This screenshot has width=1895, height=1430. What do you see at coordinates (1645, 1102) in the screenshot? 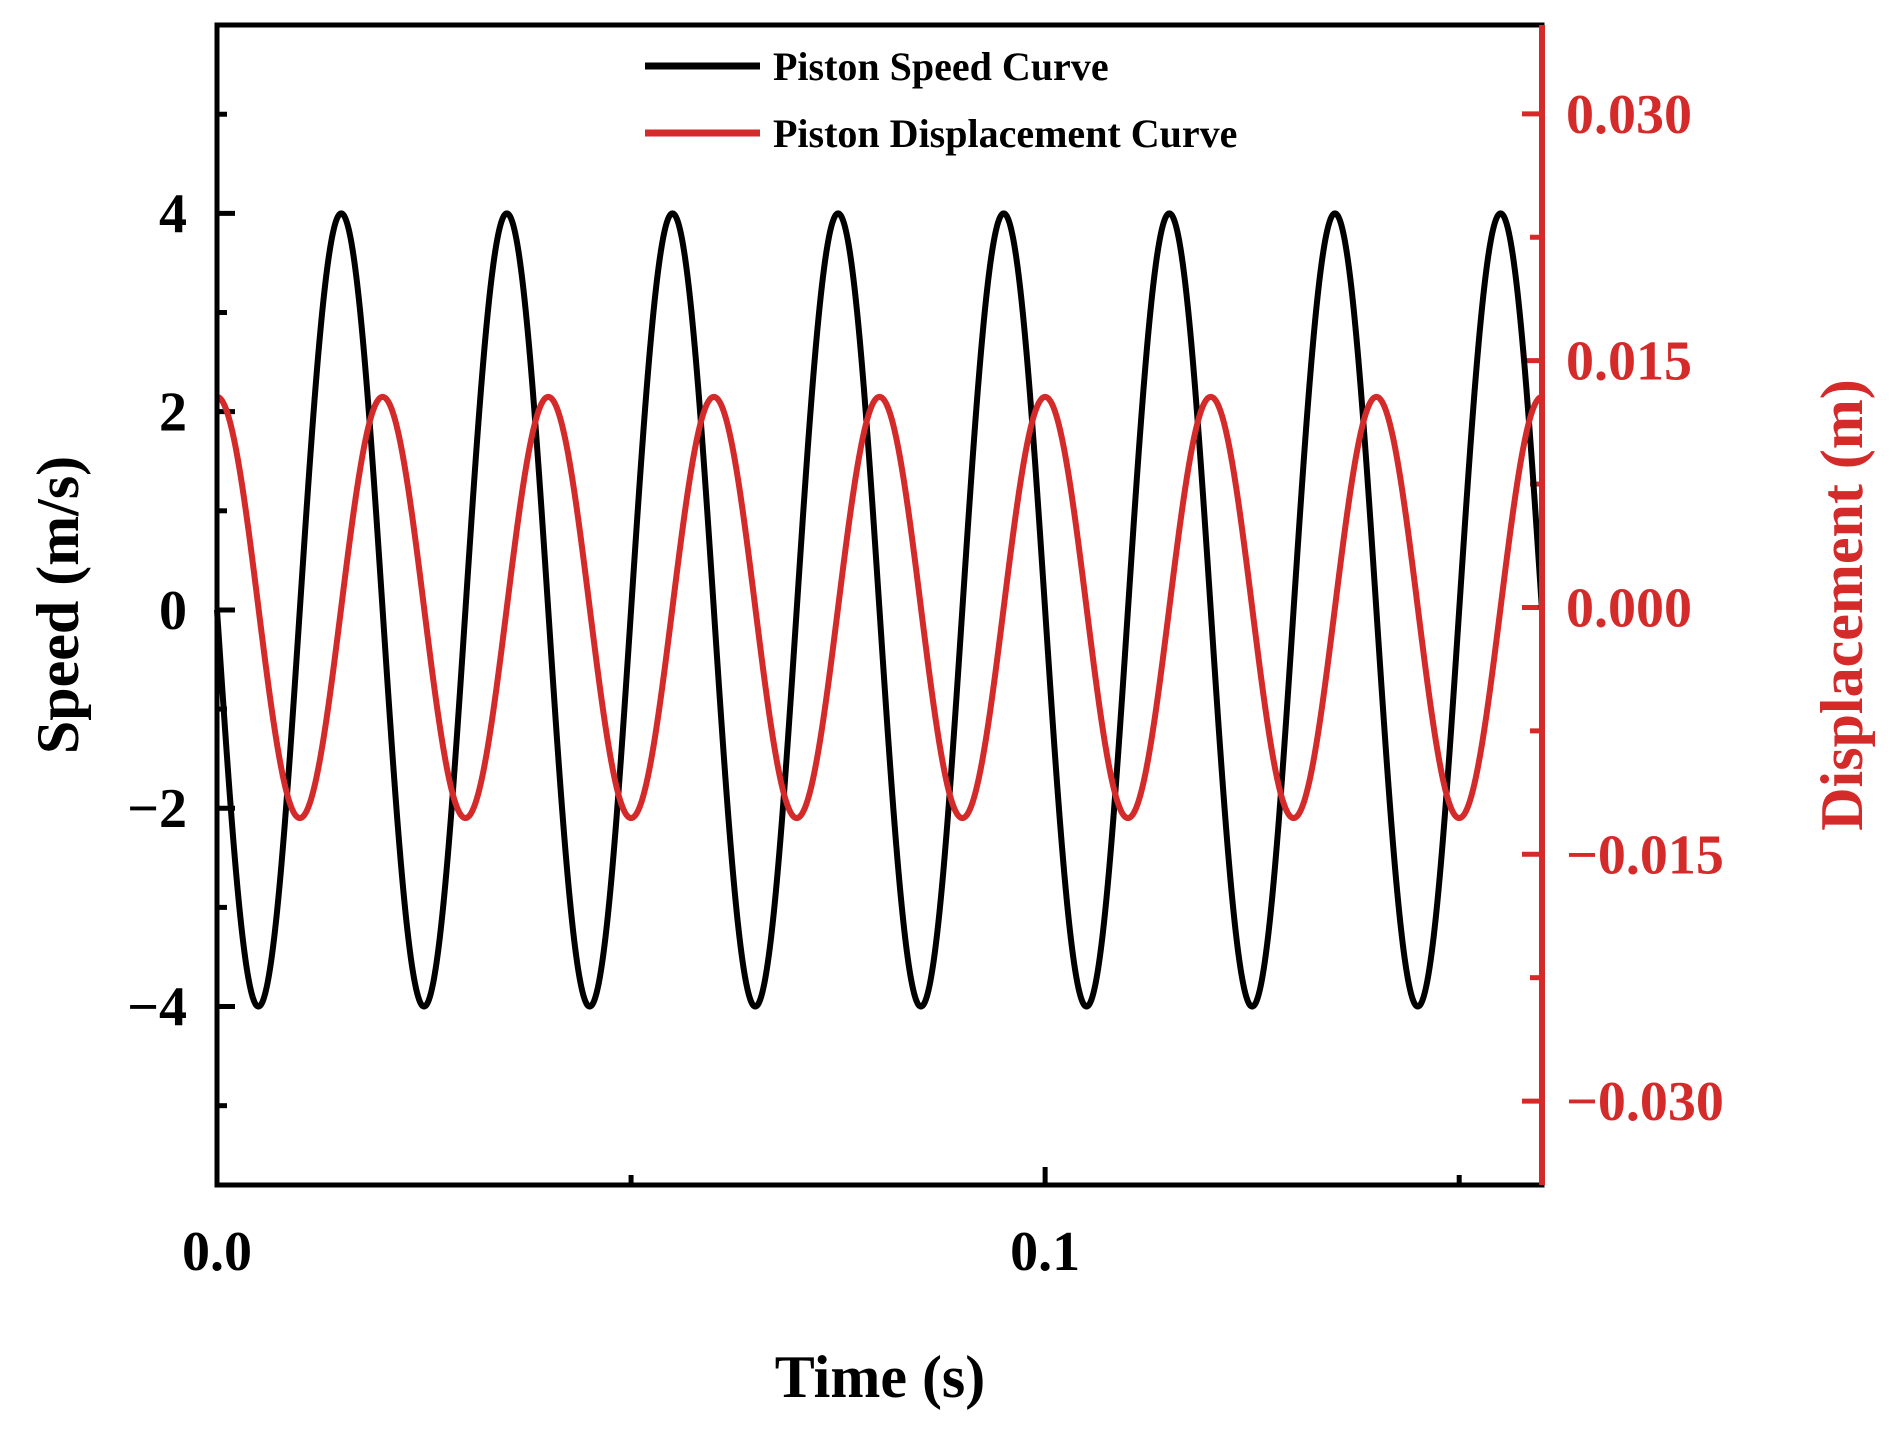
I see `y2-tick-label: −0.030` at bounding box center [1645, 1102].